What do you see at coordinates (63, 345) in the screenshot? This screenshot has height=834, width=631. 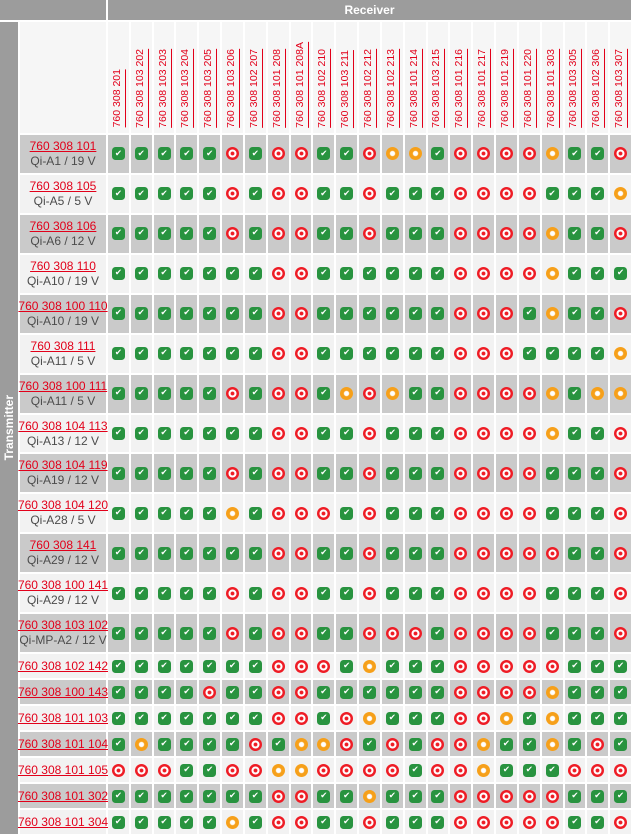 I see `transmitter-code-link: 760 308 111` at bounding box center [63, 345].